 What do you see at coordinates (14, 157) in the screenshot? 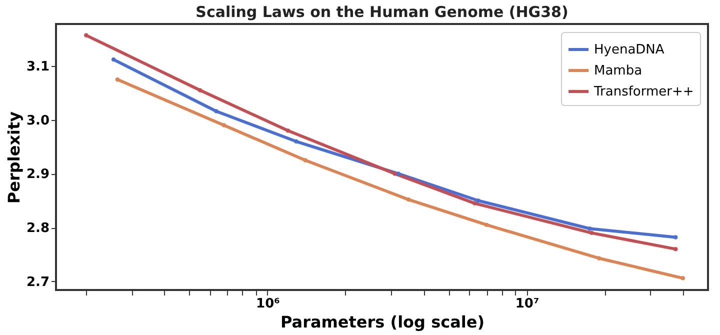
I see `y-axis-title: Perplexity` at bounding box center [14, 157].